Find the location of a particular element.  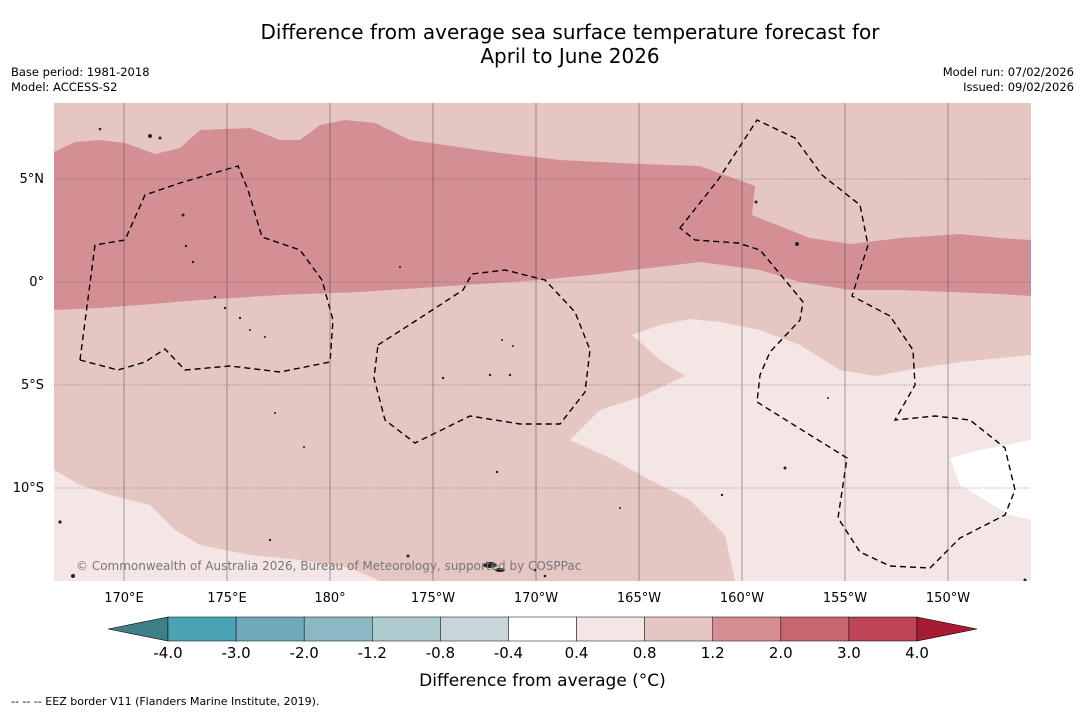

eez-border-tuvalu is located at coordinates (206, 269).